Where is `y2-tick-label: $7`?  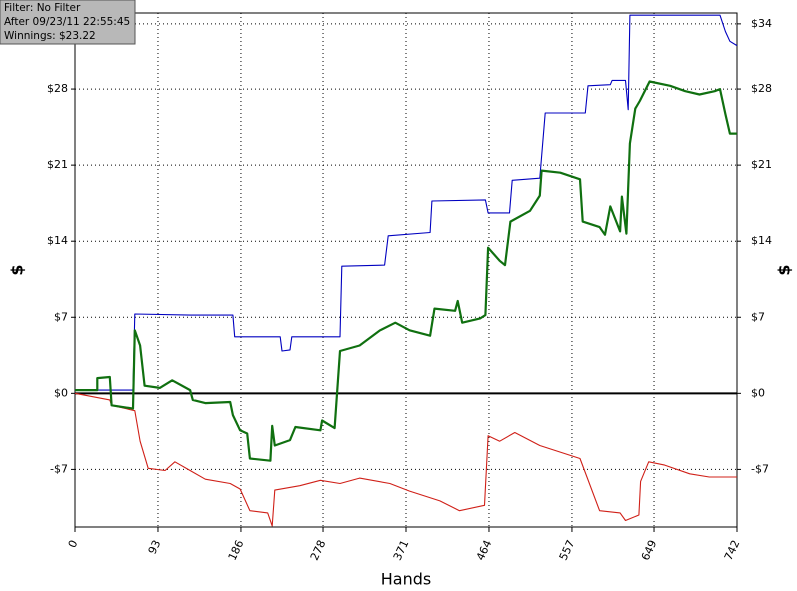 y2-tick-label: $7 is located at coordinates (758, 316).